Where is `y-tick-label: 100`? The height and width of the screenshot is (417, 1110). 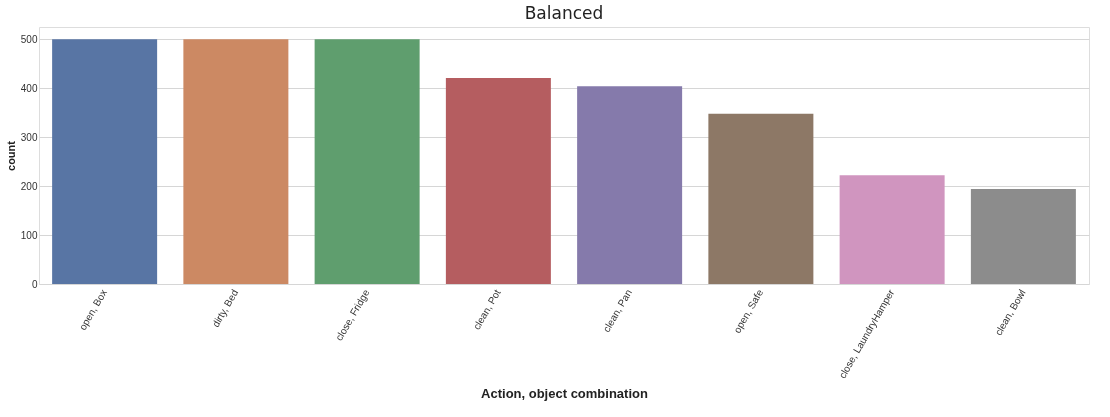 y-tick-label: 100 is located at coordinates (29, 235).